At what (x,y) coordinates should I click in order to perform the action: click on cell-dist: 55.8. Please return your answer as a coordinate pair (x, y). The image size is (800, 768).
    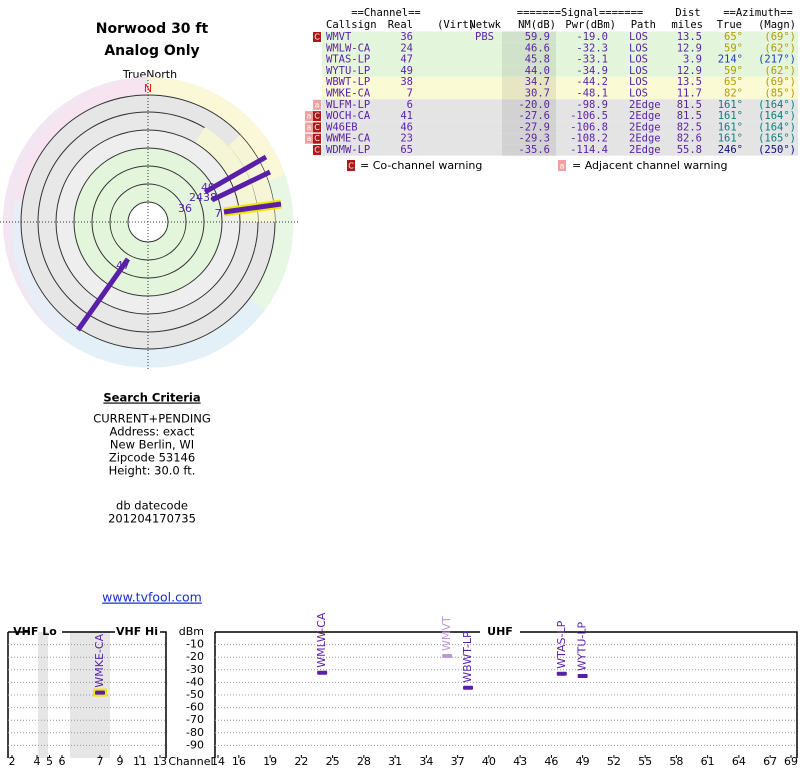
    Looking at the image, I should click on (689, 150).